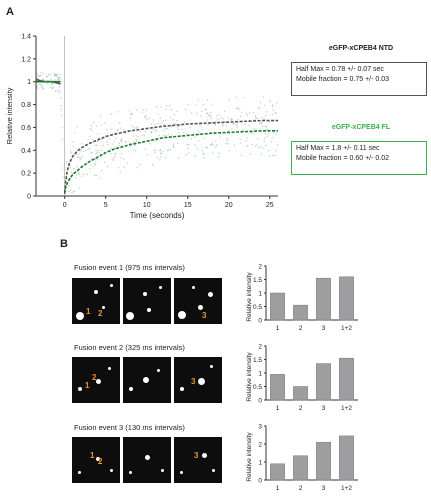  What do you see at coordinates (96, 460) in the screenshot?
I see `event-3-frame-1: 1 2` at bounding box center [96, 460].